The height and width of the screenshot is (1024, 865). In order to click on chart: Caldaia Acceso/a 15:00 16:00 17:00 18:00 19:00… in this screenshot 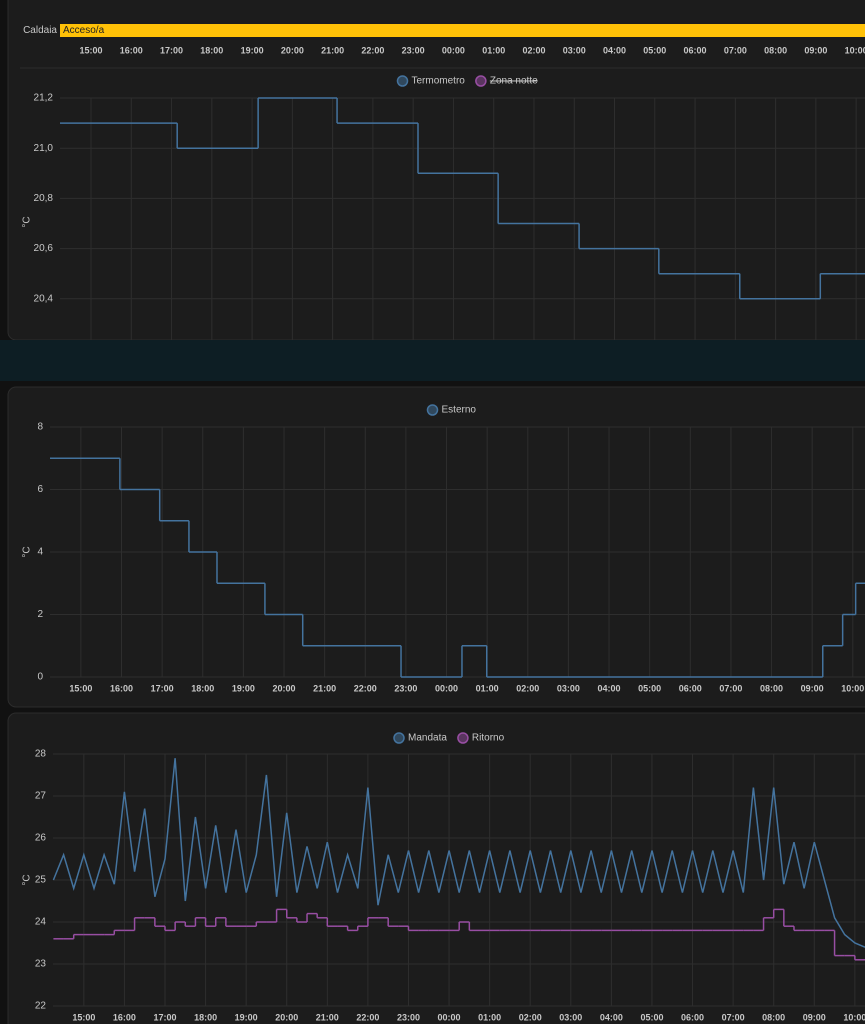, I will do `click(444, 39)`.